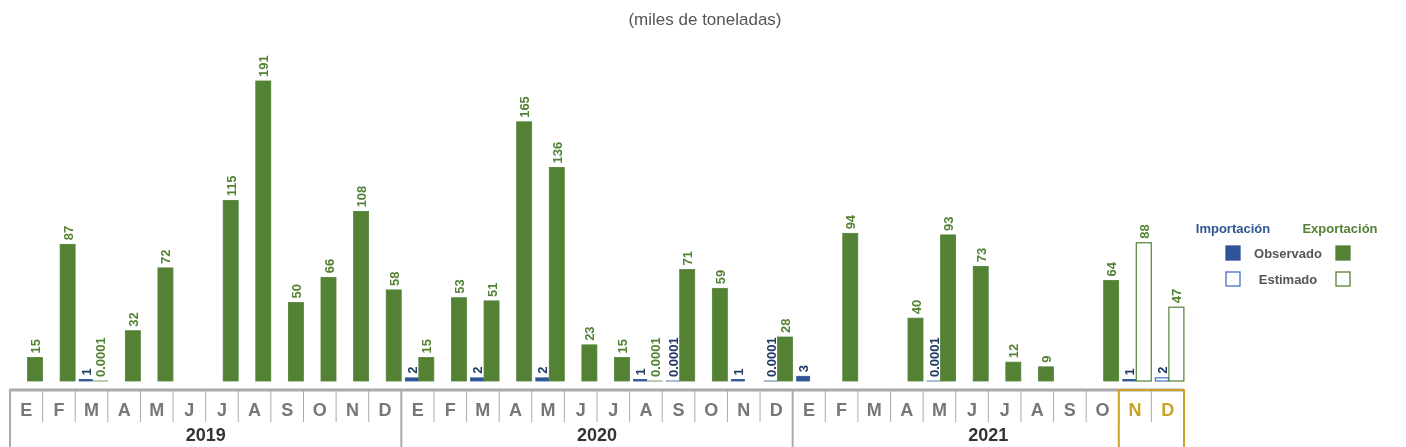  Describe the element at coordinates (851, 222) in the screenshot. I see `data-label: 94` at that location.